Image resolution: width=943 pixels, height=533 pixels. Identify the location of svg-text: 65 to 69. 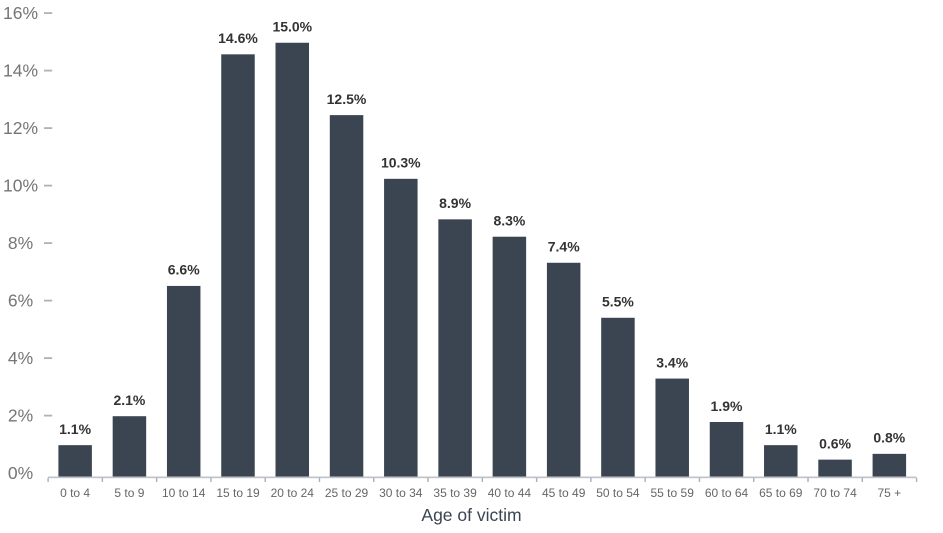
(781, 493).